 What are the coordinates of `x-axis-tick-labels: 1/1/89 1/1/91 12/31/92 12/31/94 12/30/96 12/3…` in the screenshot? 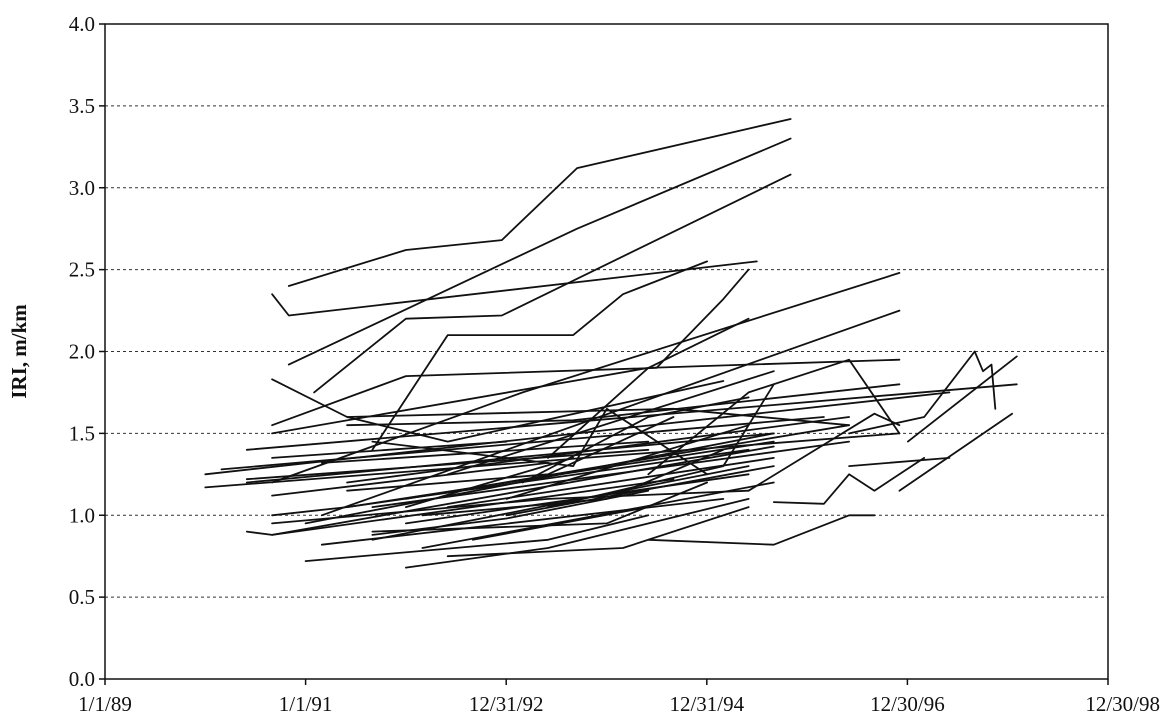 It's located at (619, 697).